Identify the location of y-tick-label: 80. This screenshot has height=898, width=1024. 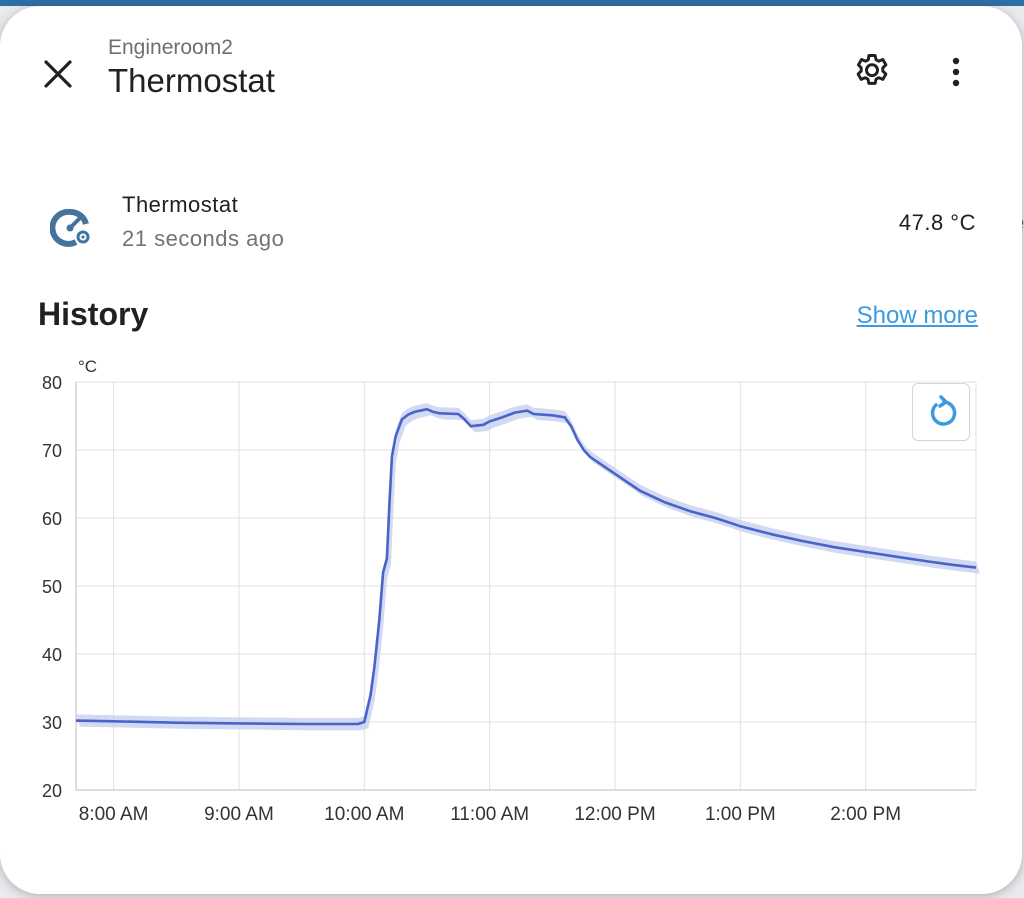
(52, 383).